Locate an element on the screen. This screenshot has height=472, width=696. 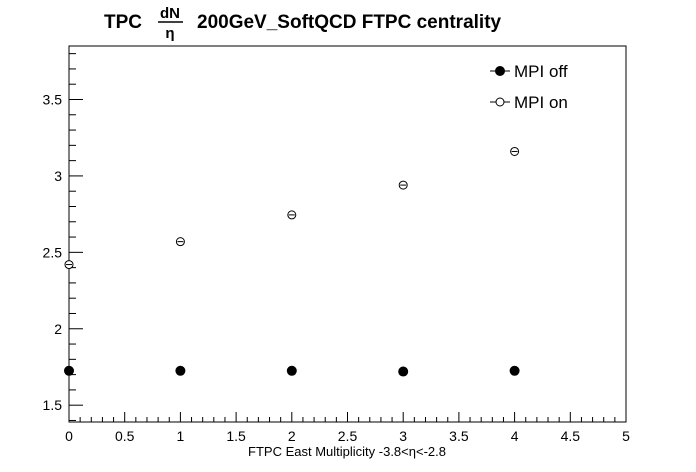
y-tick-label: 2.5 is located at coordinates (53, 252).